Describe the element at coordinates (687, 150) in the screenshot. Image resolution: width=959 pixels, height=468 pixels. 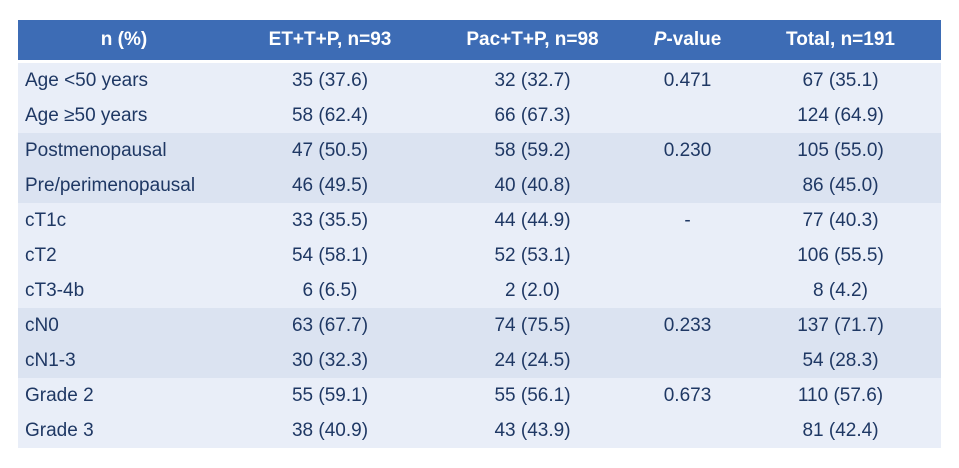
I see `cell-p-value: 0.230` at that location.